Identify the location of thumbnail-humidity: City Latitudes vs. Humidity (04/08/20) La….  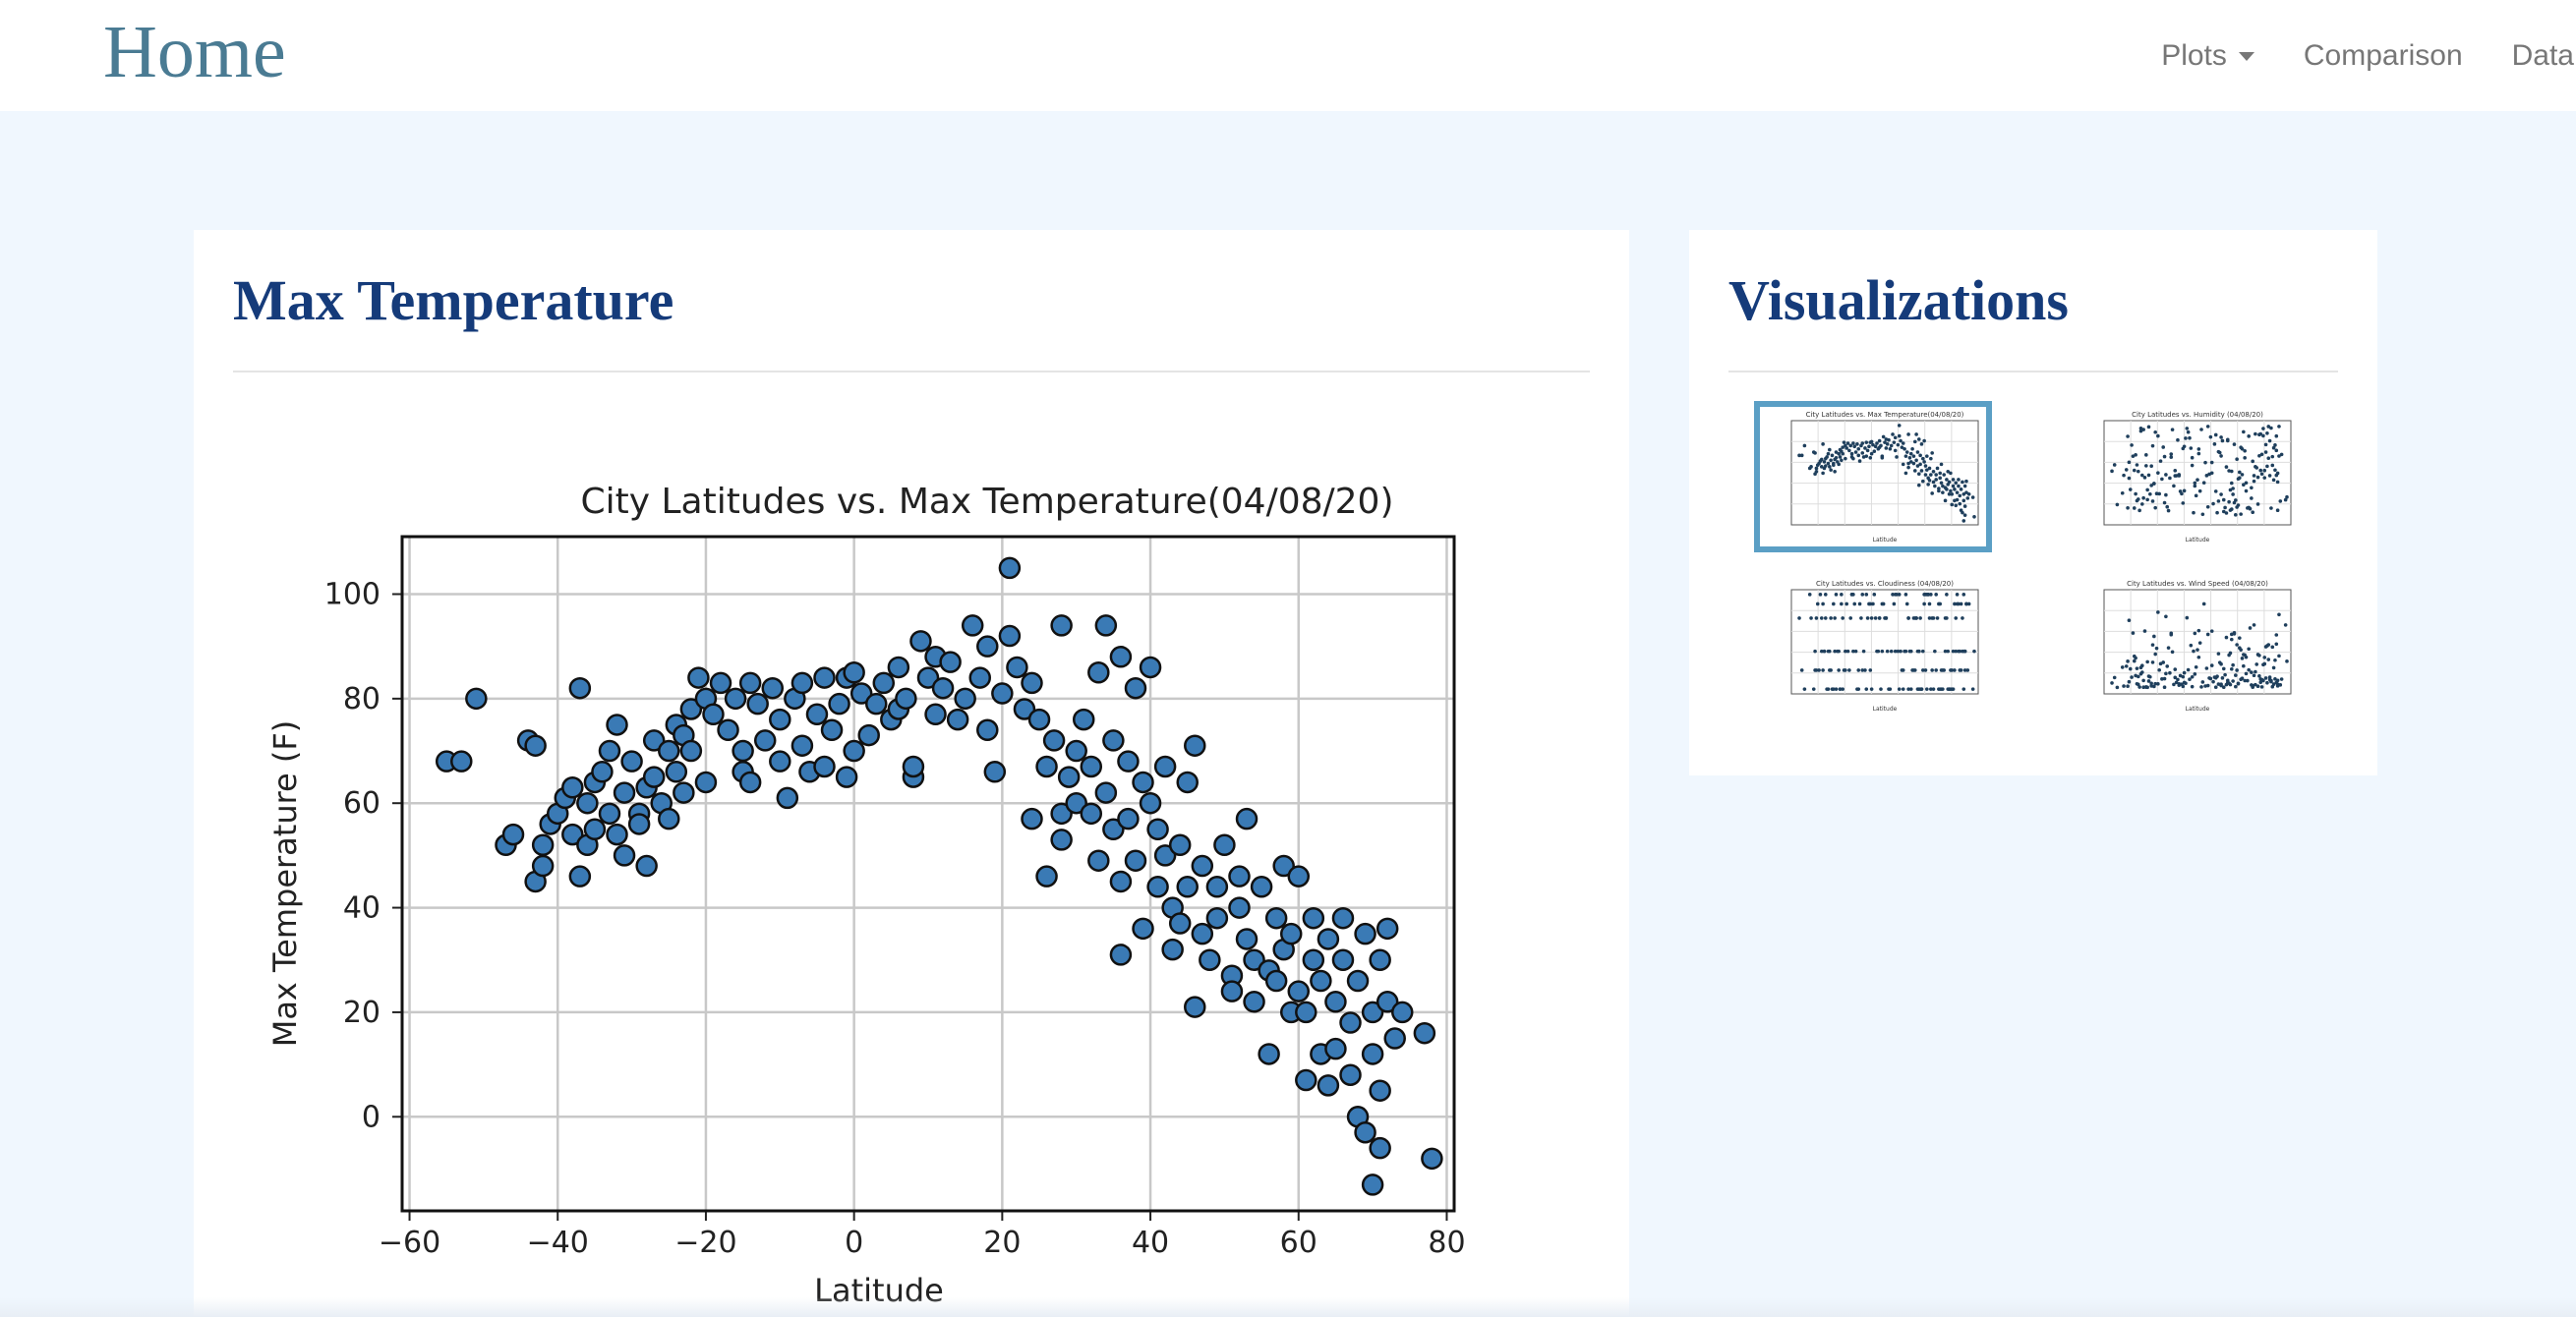
(2186, 476).